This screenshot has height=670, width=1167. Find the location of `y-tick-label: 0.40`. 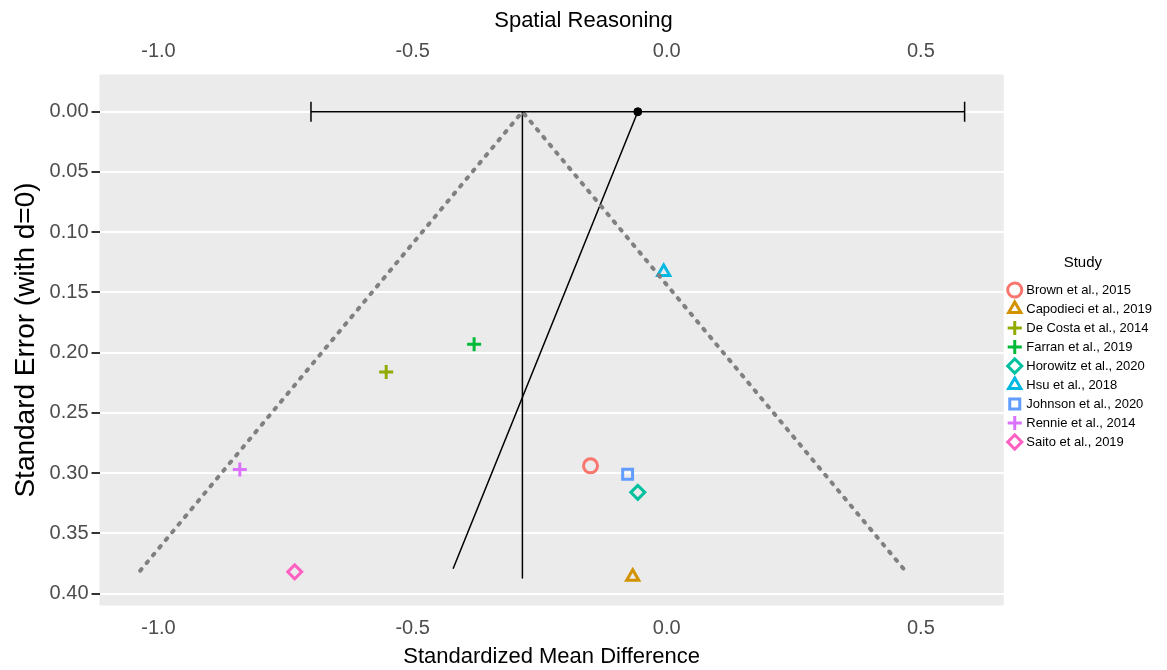

y-tick-label: 0.40 is located at coordinates (69, 592).